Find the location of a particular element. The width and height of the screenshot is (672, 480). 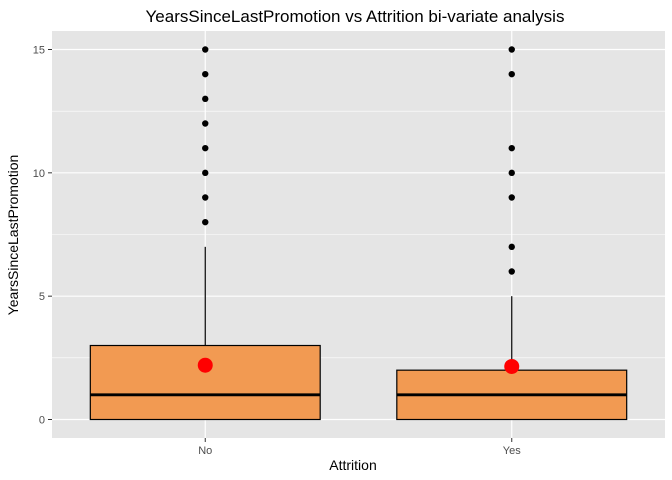

y-axis: 0 5 10 15 is located at coordinates (42, 236).